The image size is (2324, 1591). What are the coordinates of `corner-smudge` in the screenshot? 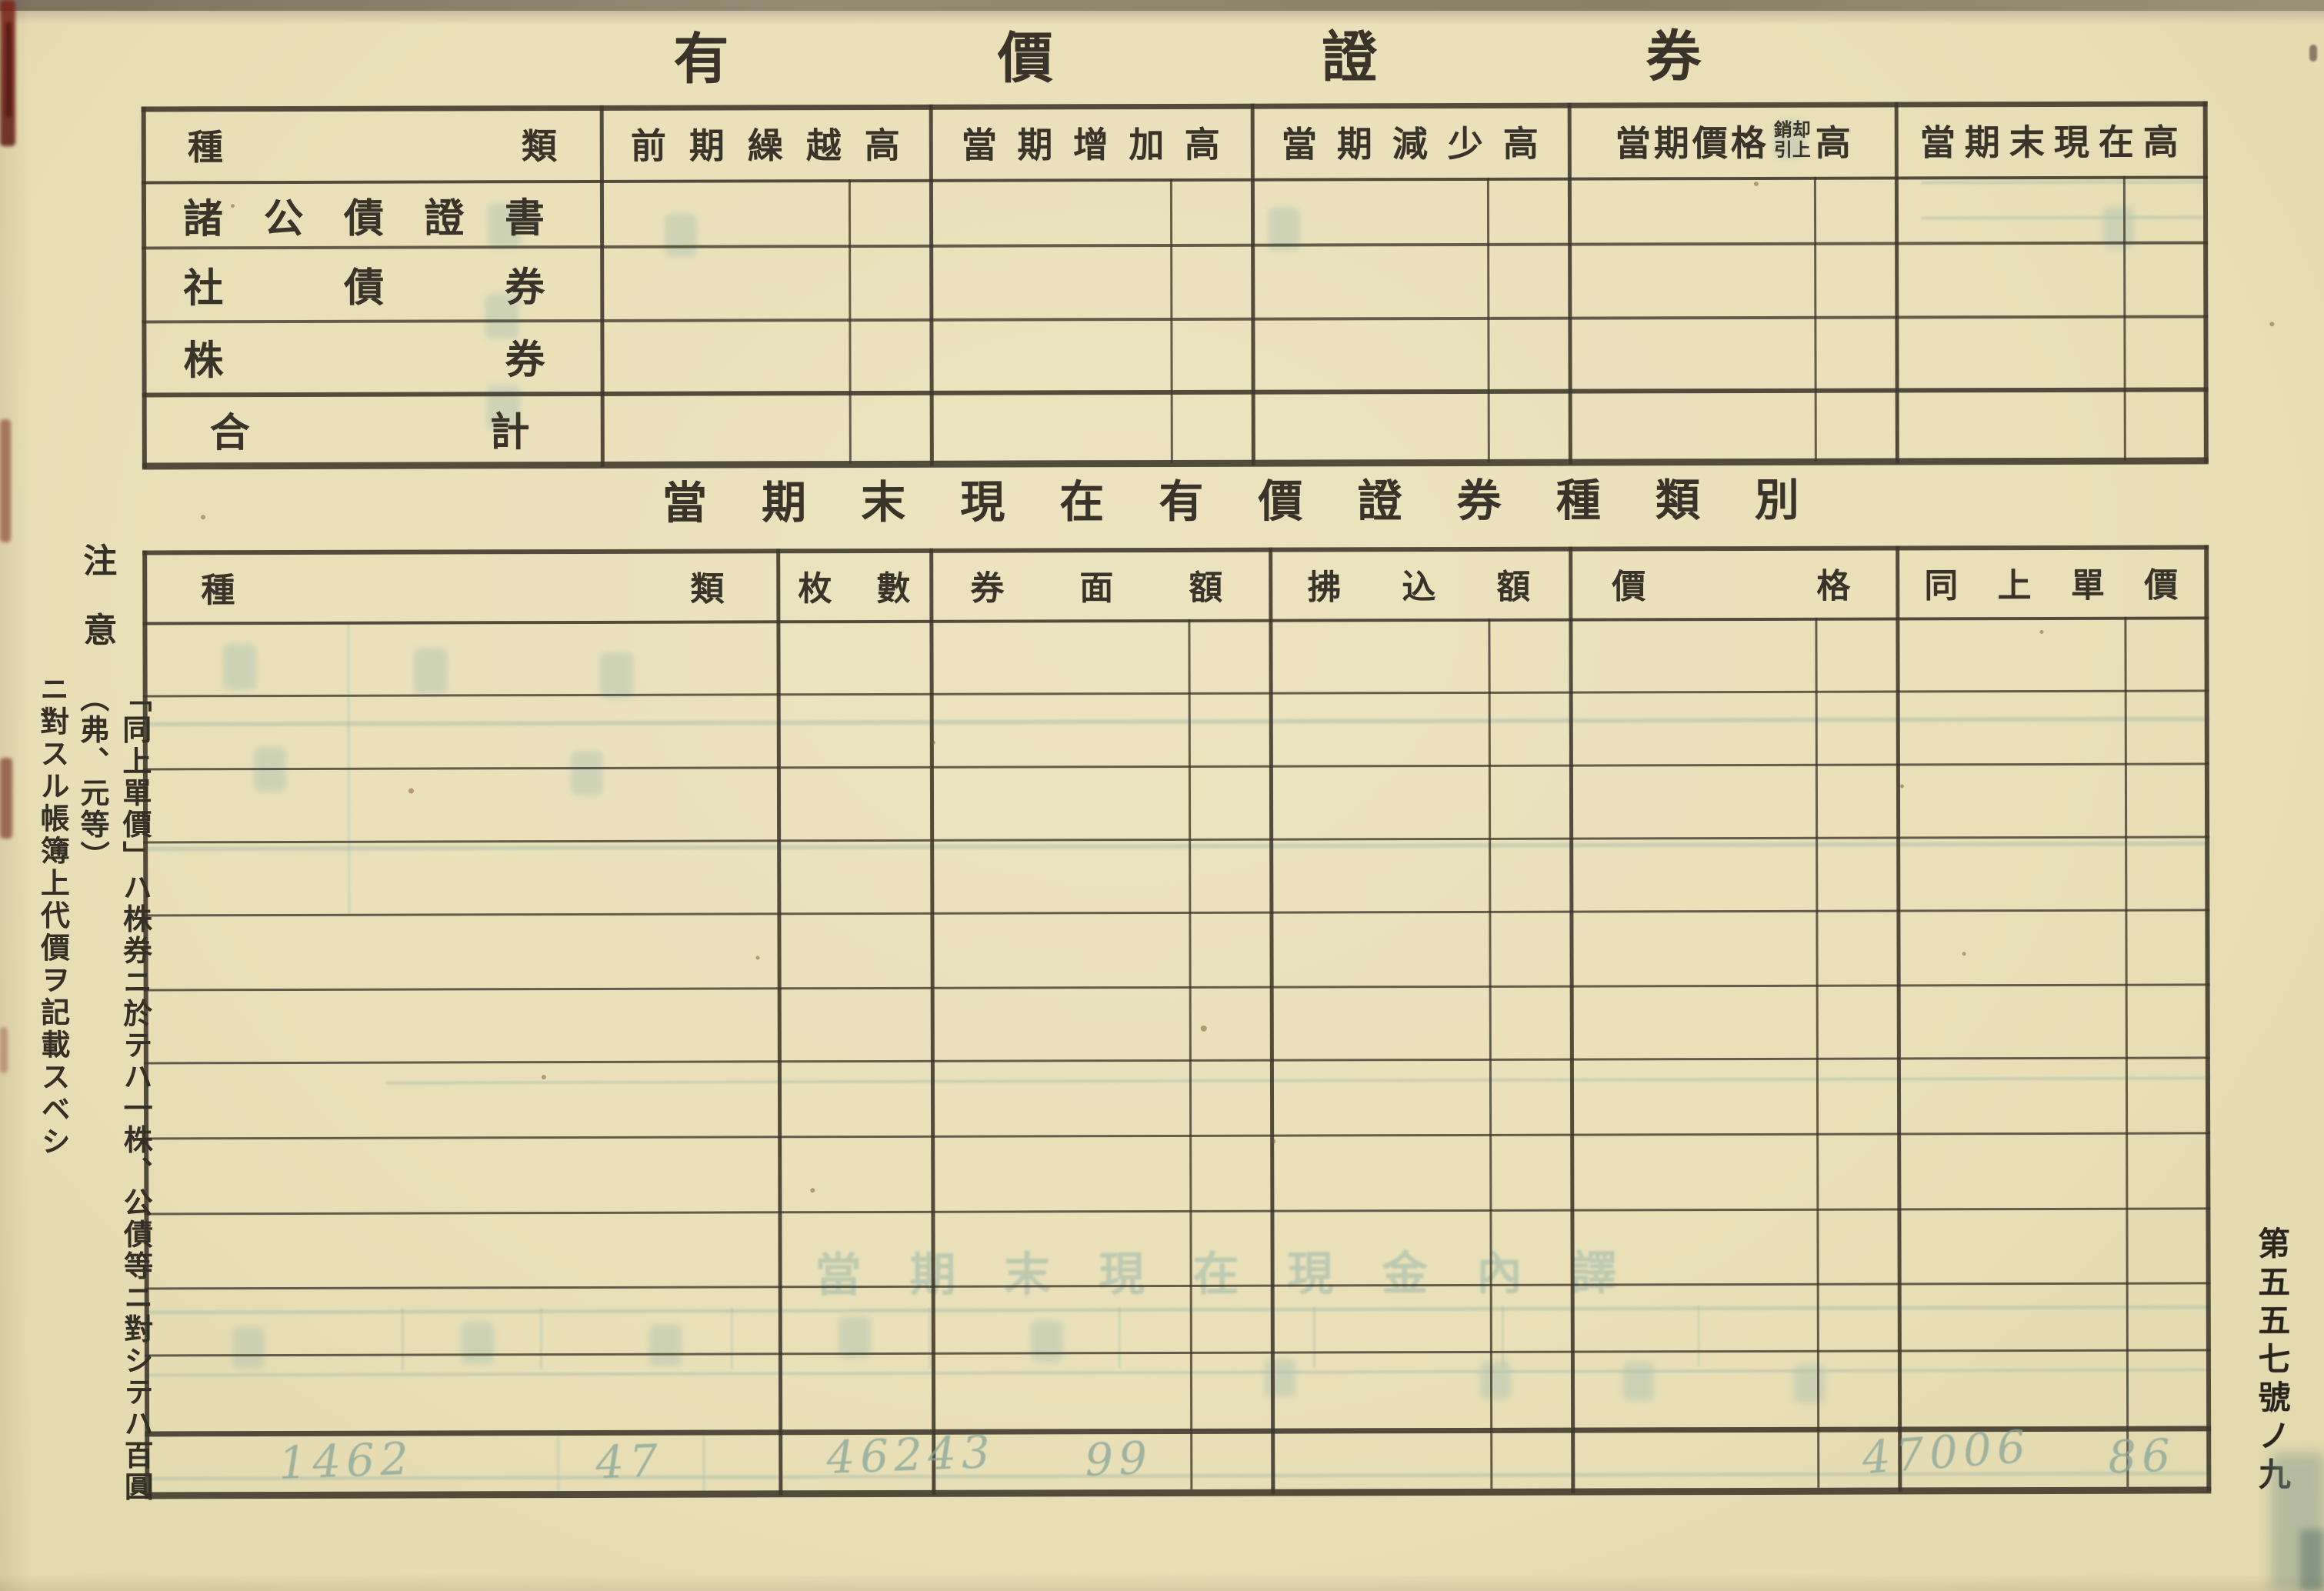 It's located at (2312, 1560).